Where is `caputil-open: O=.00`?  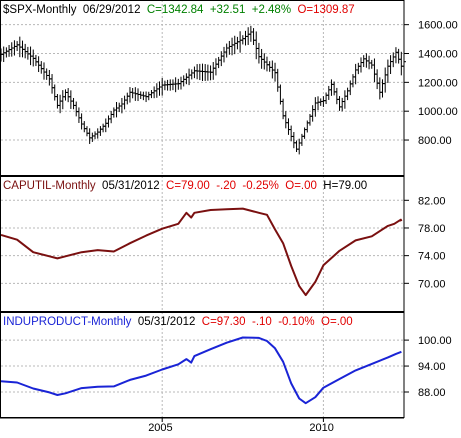
caputil-open: O=.00 is located at coordinates (298, 186).